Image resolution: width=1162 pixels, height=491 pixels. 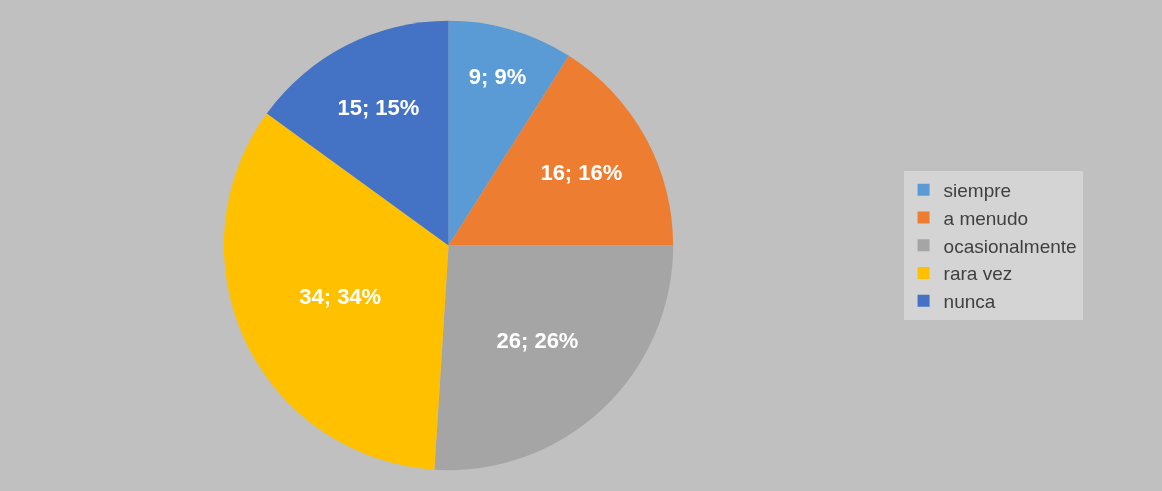 I want to click on legend-label: rara vez, so click(x=978, y=274).